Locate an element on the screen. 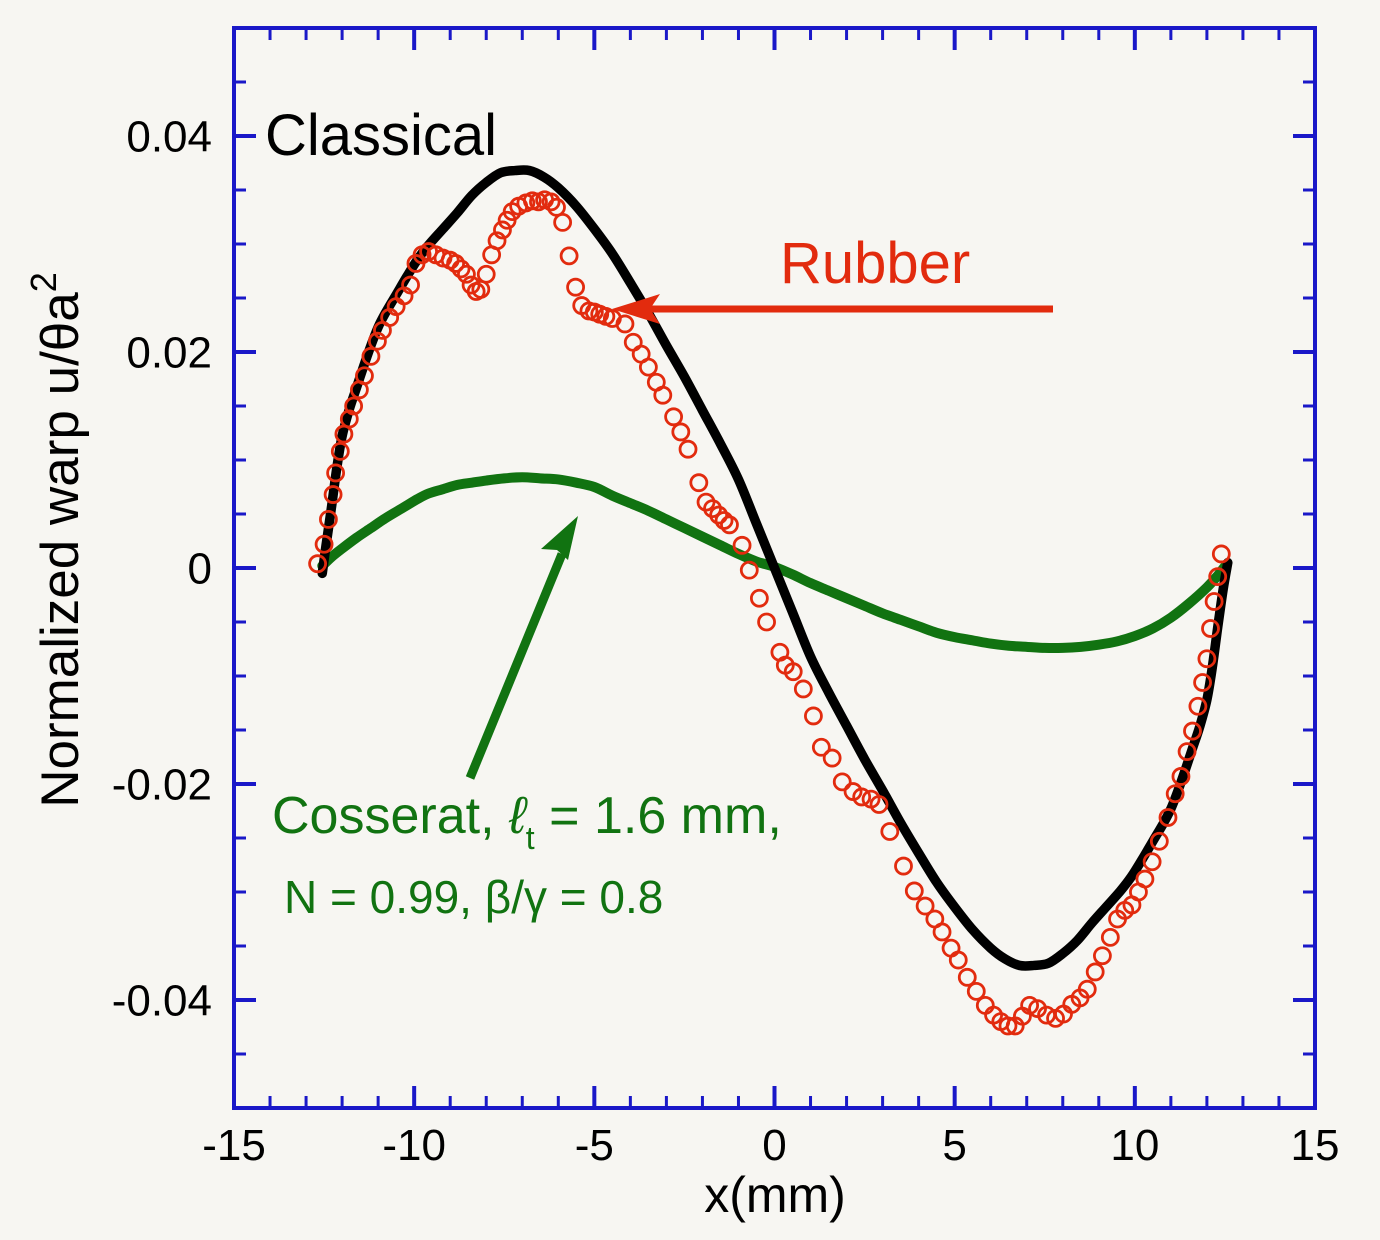  x-axis-title: x(mm) is located at coordinates (775, 1195).